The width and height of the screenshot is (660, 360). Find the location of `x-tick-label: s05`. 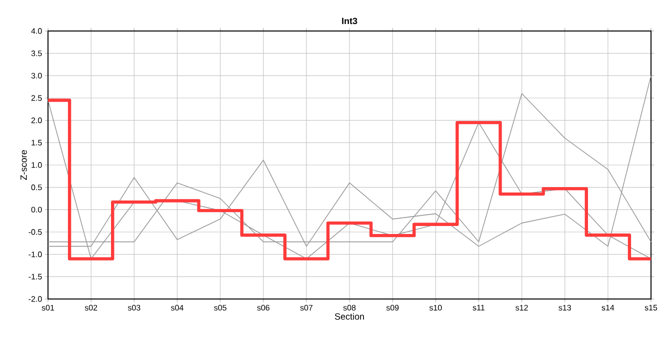

x-tick-label: s05 is located at coordinates (220, 307).